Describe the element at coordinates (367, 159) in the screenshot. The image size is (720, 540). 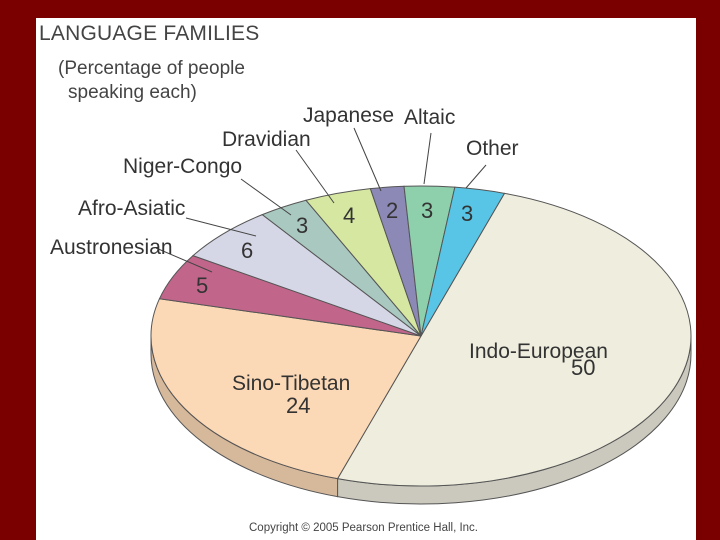
I see `leader-line-japanese` at that location.